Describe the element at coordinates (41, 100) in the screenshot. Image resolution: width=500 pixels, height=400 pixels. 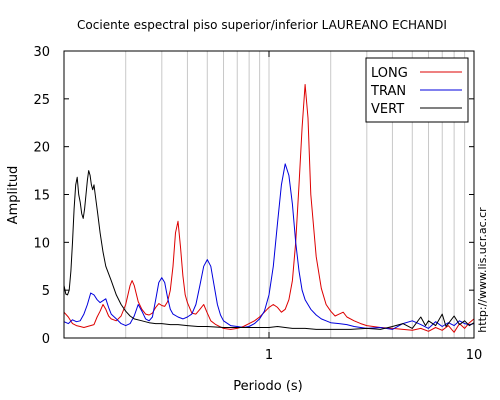
I see `y-tick-label: 25` at that location.